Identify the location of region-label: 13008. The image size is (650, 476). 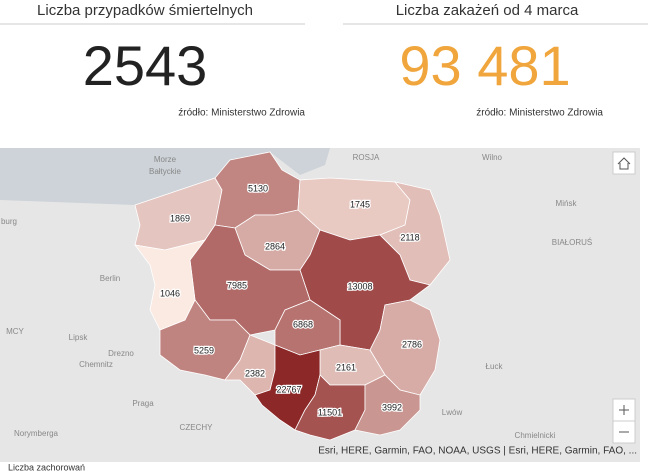
(359, 286).